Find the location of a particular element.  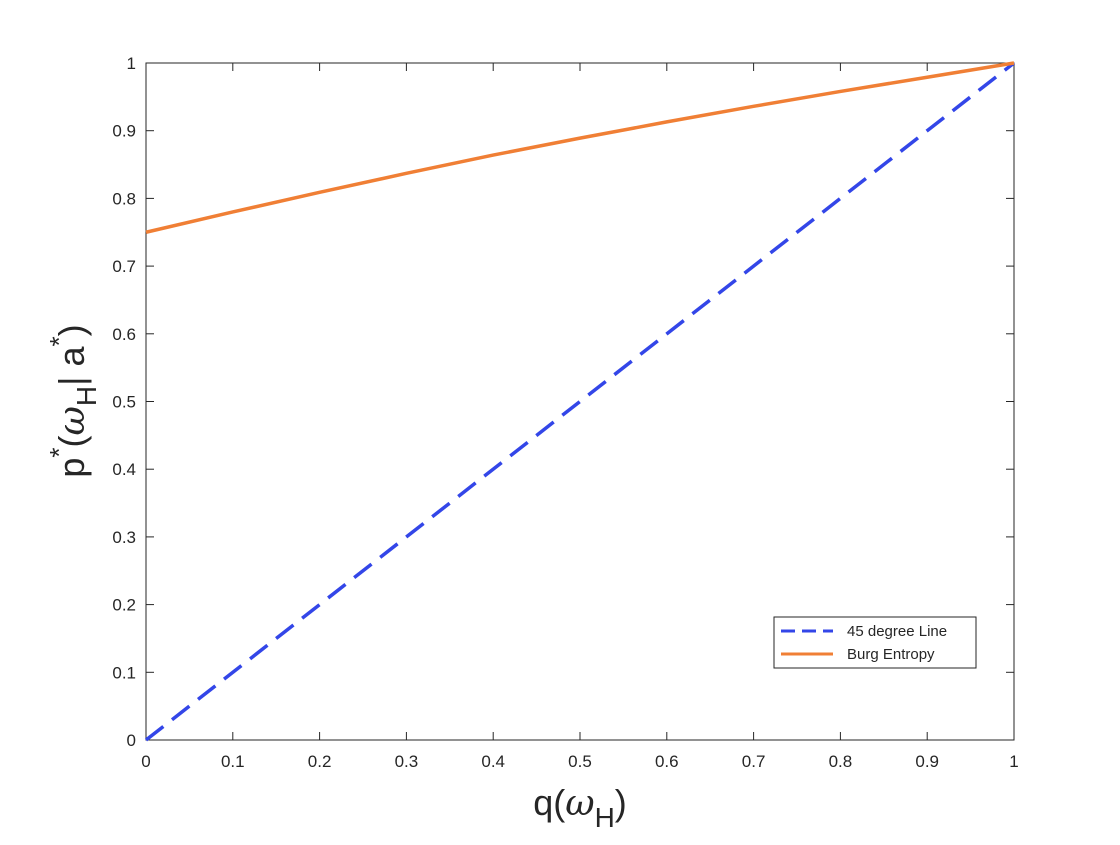

y-tick-label: 0.5 is located at coordinates (124, 402).